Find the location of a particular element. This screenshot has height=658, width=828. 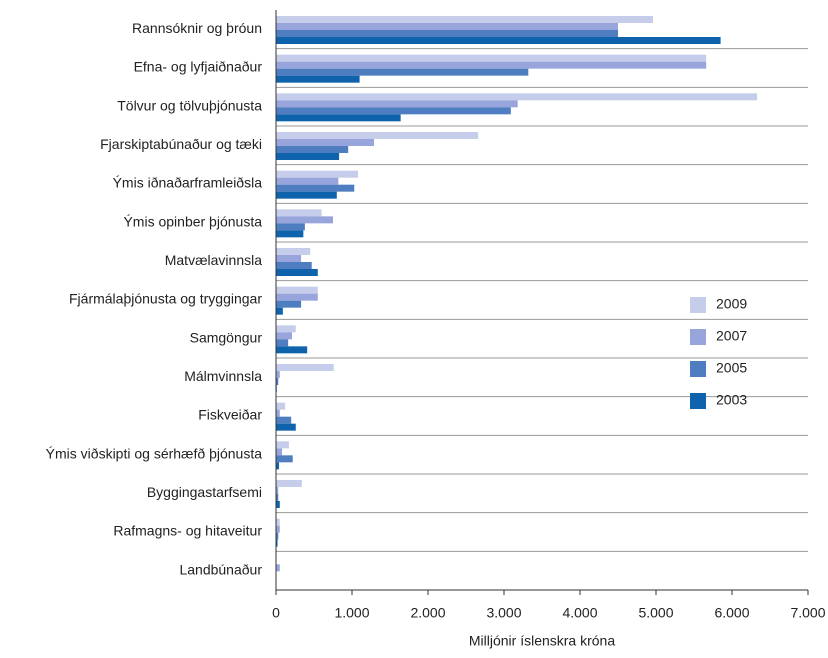

y-tick-label: Rafmagns- og hitaveitur is located at coordinates (187, 531).